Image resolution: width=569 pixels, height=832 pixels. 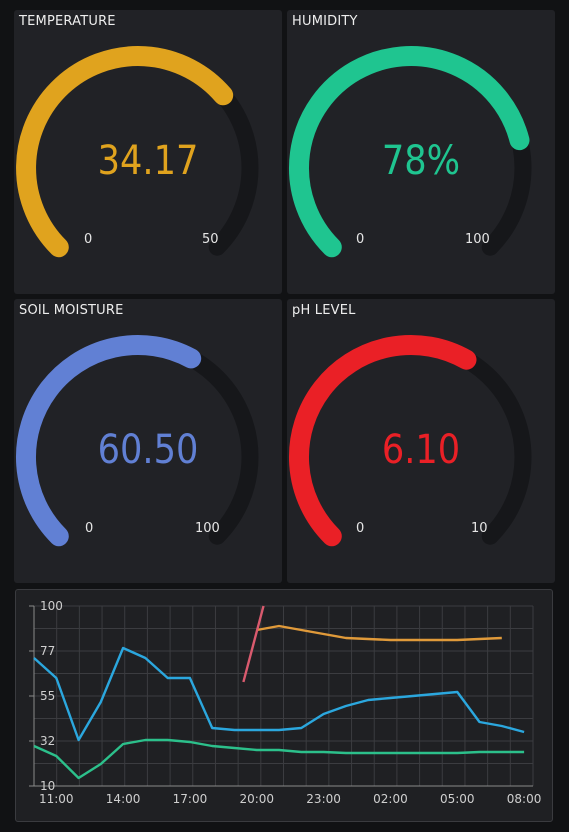 I want to click on gauge-title: pH LEVEL, so click(x=324, y=310).